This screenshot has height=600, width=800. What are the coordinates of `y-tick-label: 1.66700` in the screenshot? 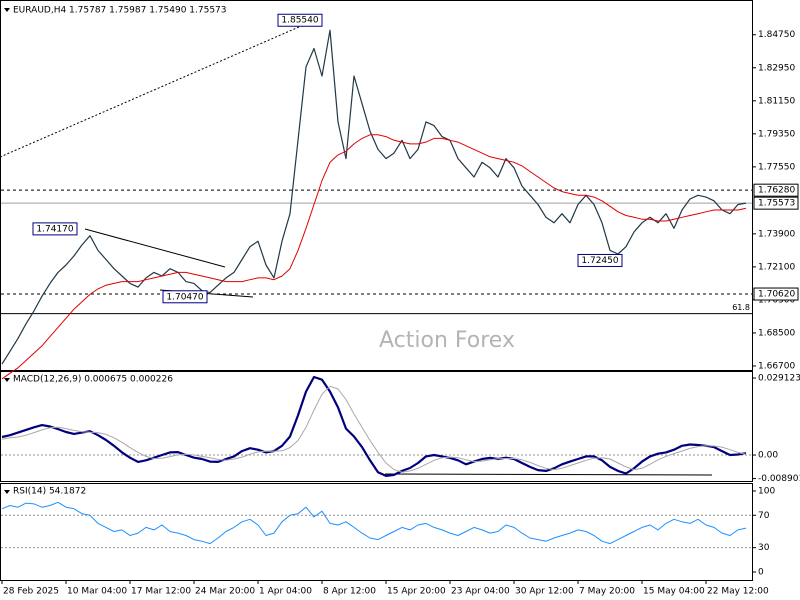 It's located at (776, 366).